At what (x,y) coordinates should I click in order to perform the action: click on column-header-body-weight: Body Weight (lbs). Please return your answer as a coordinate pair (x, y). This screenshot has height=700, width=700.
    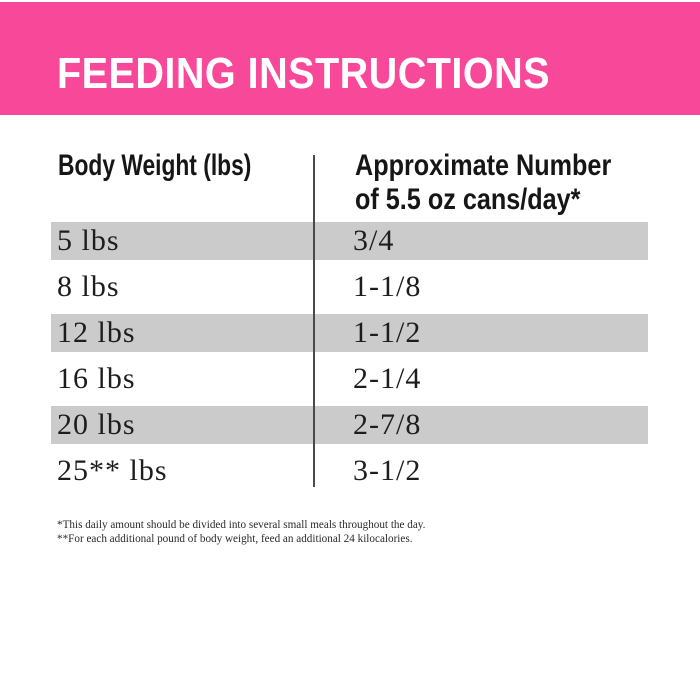
    Looking at the image, I should click on (155, 165).